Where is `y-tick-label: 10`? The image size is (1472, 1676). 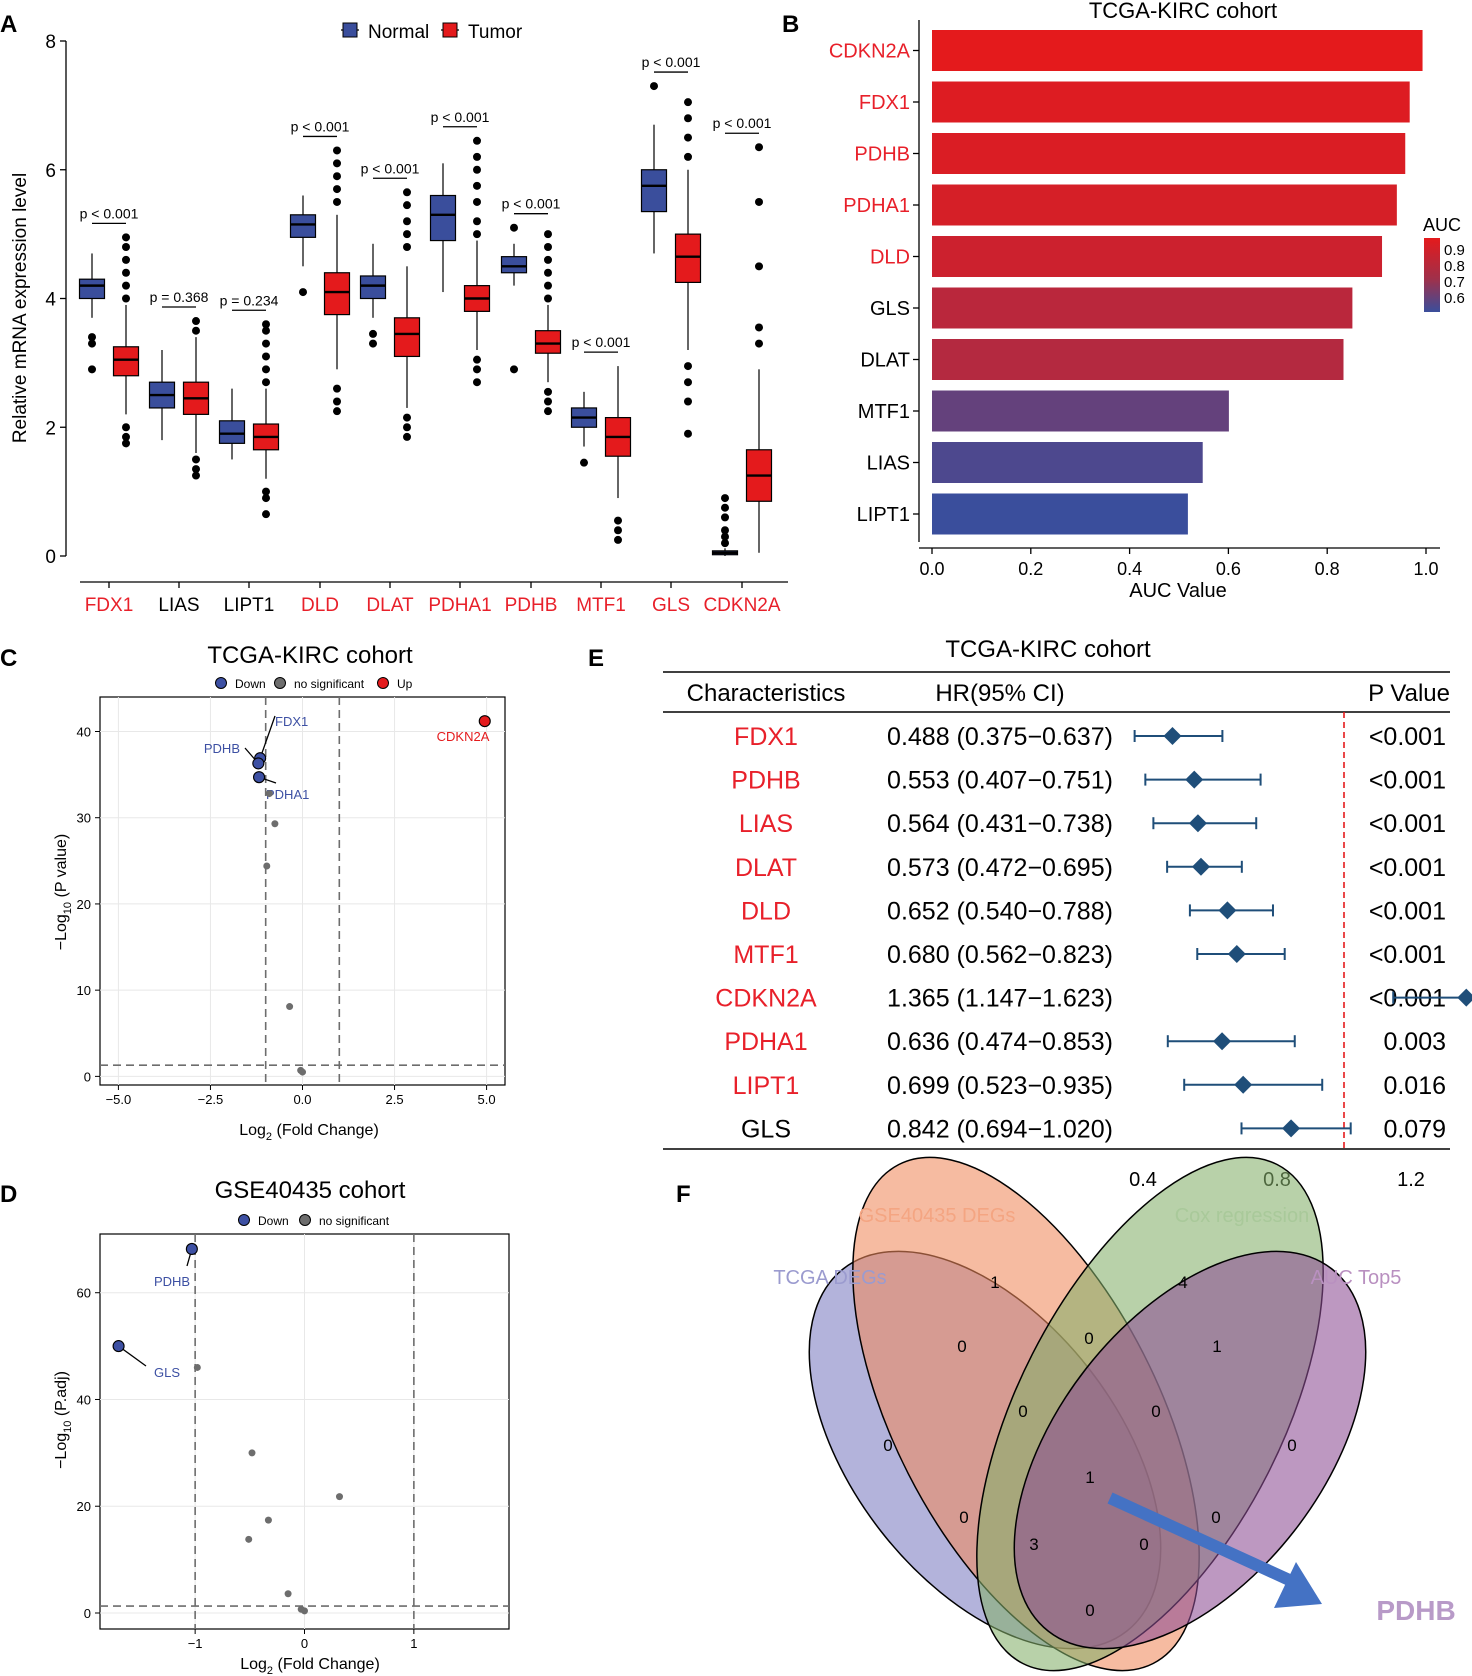 y-tick-label: 10 is located at coordinates (84, 990).